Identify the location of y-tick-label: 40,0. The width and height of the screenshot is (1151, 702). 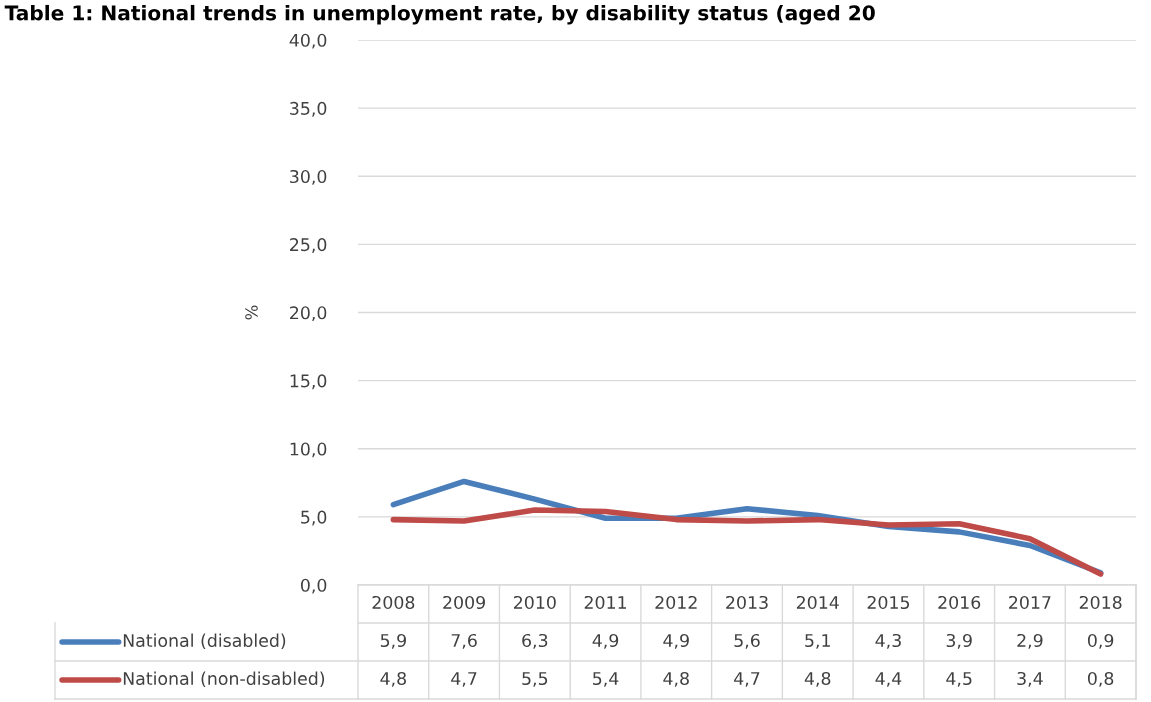
(308, 41).